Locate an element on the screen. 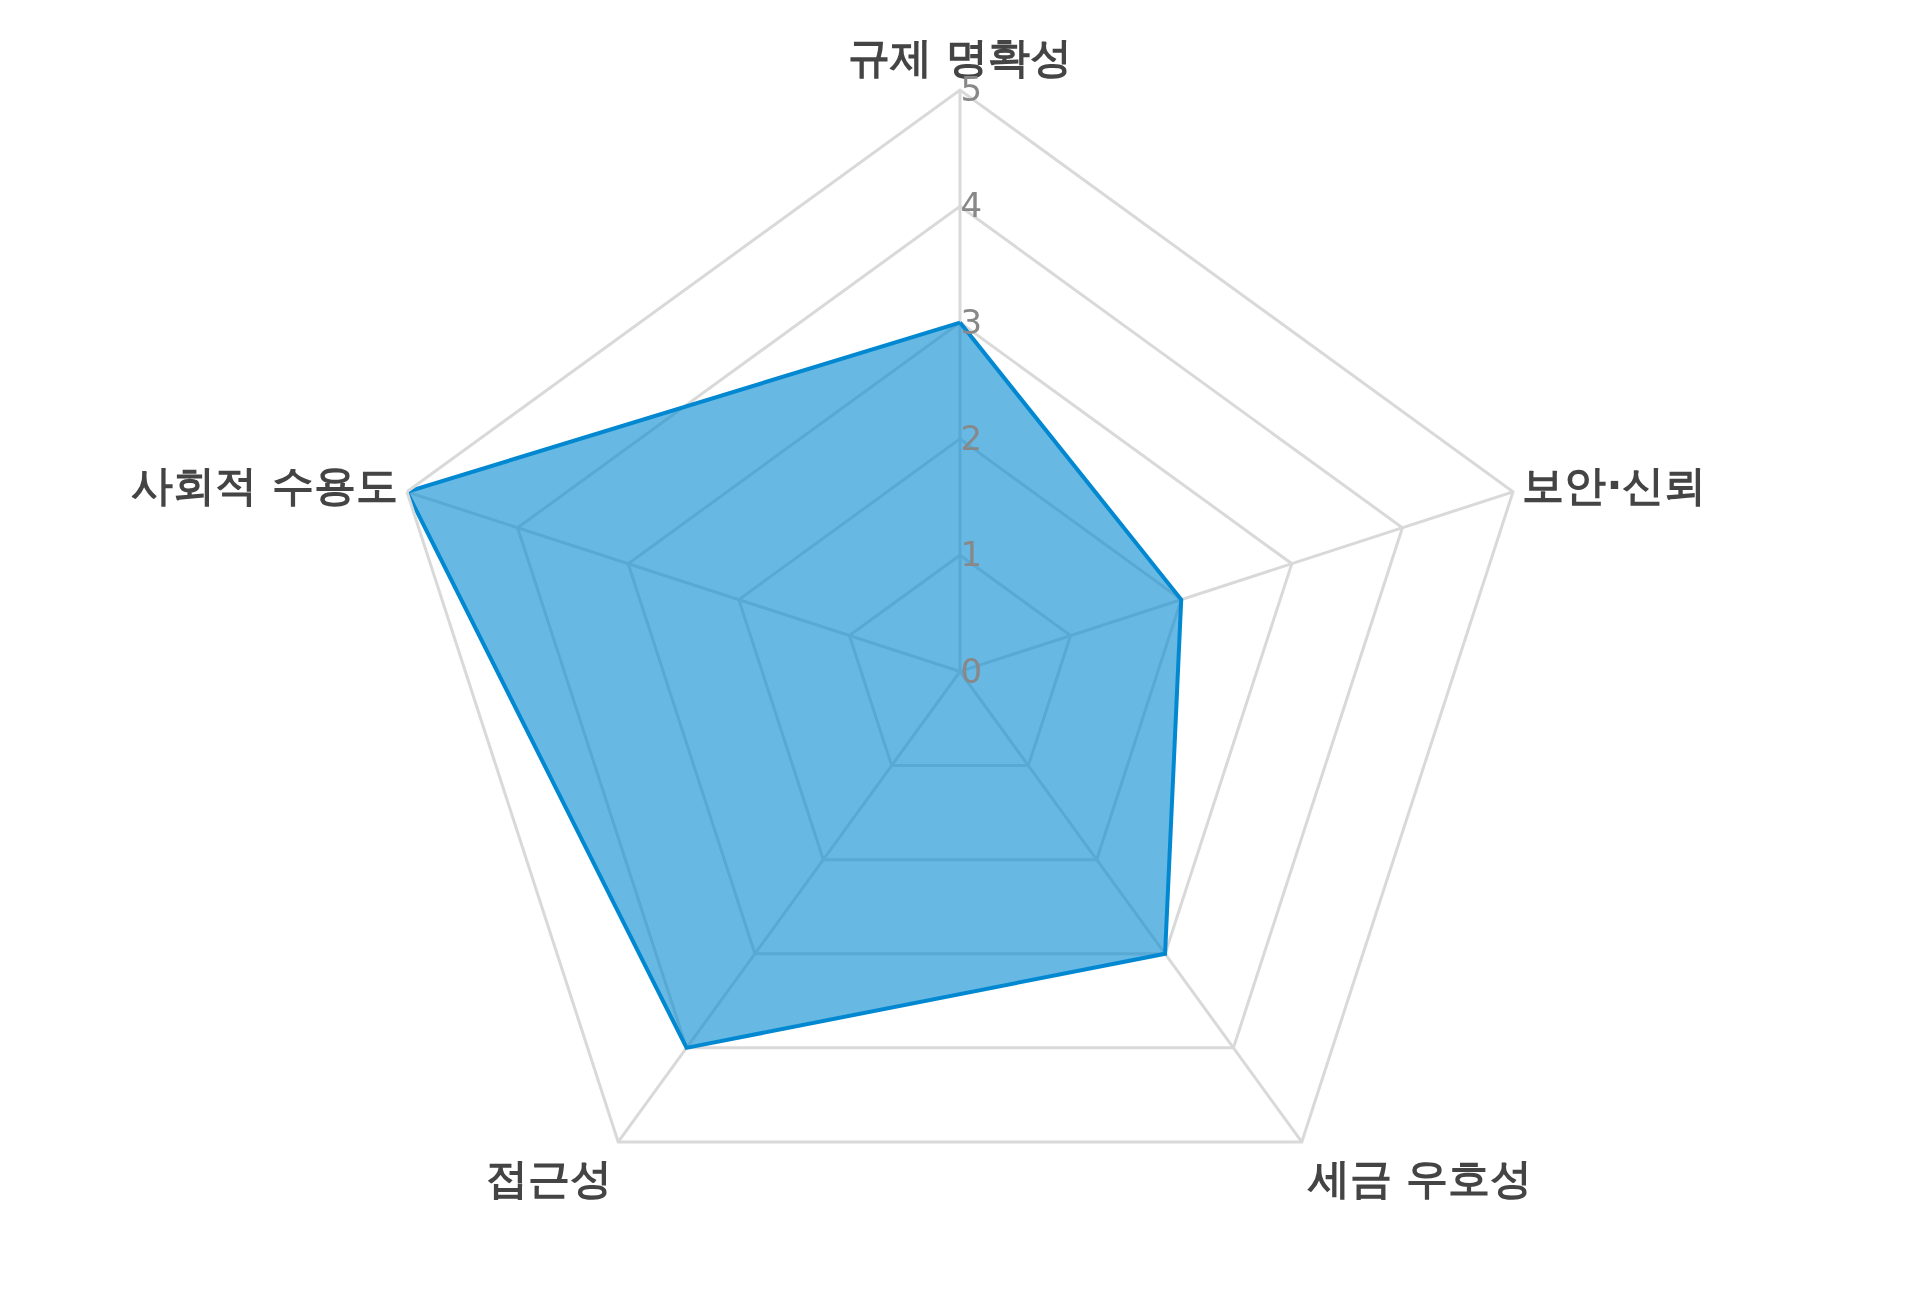 The height and width of the screenshot is (1313, 1920). y-tick-label: 1 is located at coordinates (971, 554).